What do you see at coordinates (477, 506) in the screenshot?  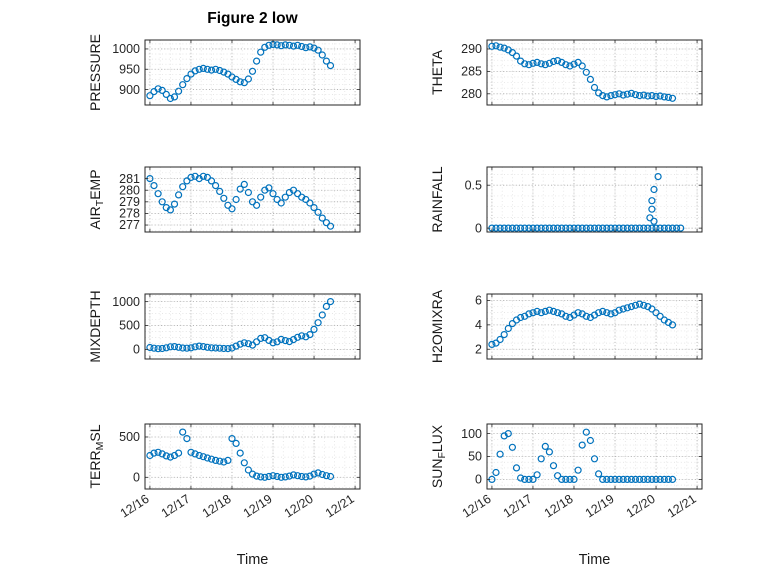 I see `x-tick-label: 12/16` at bounding box center [477, 506].